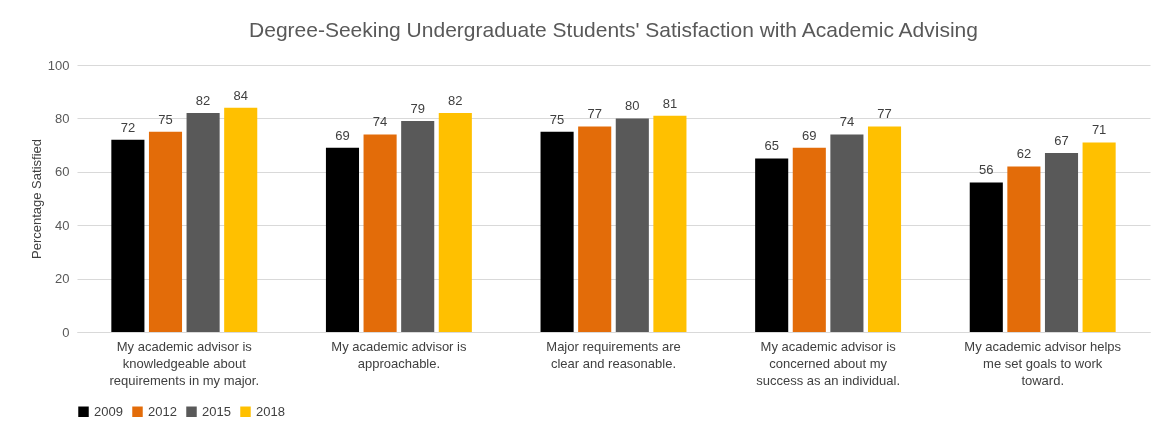 This screenshot has width=1165, height=429. I want to click on x-tick-label: My academic advisor is approachable., so click(399, 354).